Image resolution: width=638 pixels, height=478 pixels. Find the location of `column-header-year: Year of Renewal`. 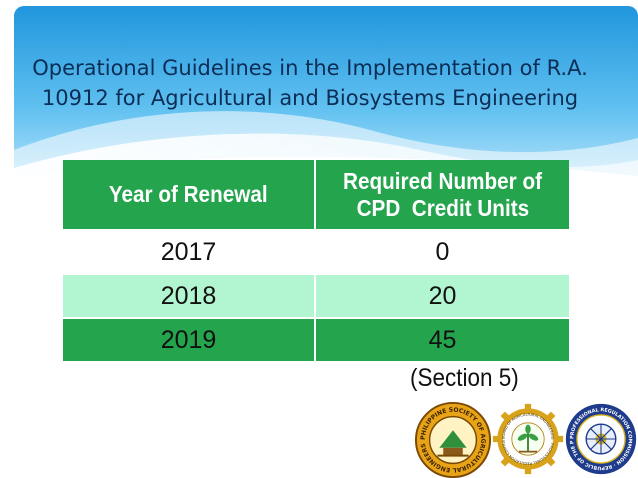

column-header-year: Year of Renewal is located at coordinates (189, 195).